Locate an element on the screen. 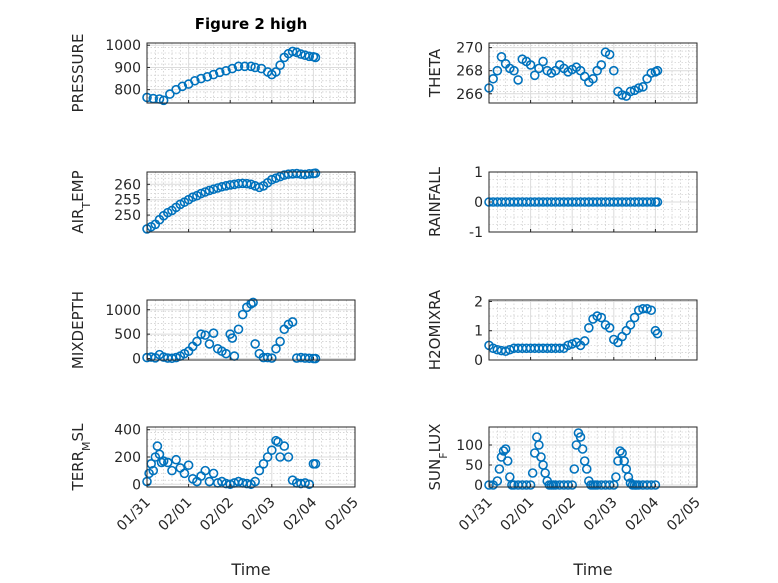 The height and width of the screenshot is (583, 778). terr-msl-y-tick-label: 400 is located at coordinates (127, 431).